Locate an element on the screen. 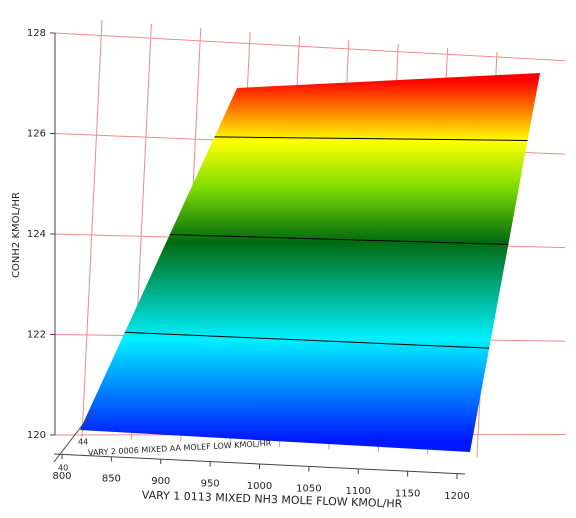 Image resolution: width=576 pixels, height=518 pixels. z-tick-label: 124 is located at coordinates (36, 234).